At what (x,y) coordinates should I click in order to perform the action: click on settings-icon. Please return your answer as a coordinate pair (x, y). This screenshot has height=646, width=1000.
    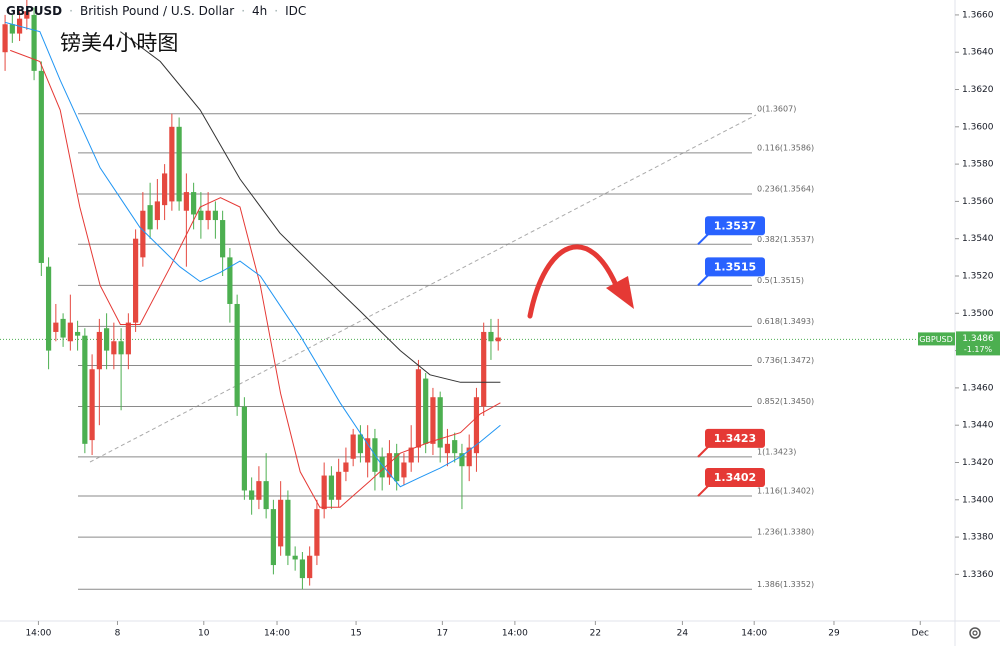
    Looking at the image, I should click on (975, 633).